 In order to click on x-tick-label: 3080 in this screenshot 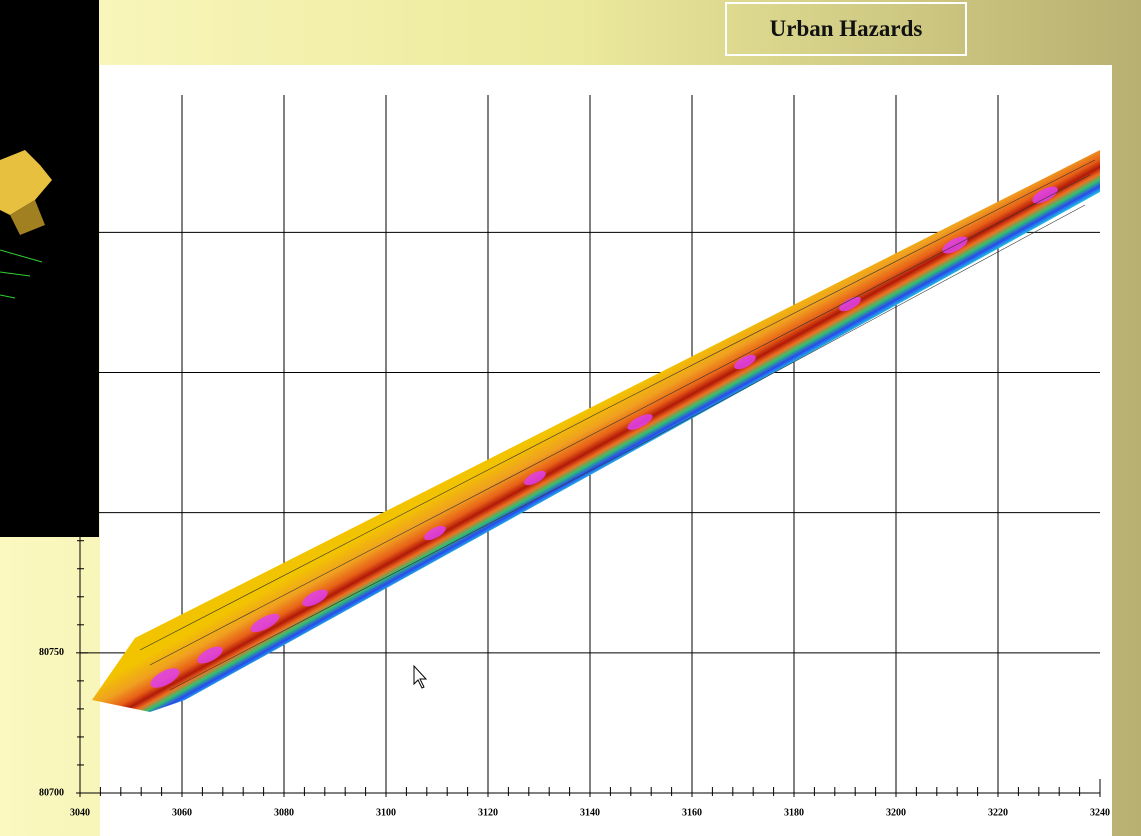, I will do `click(284, 812)`.